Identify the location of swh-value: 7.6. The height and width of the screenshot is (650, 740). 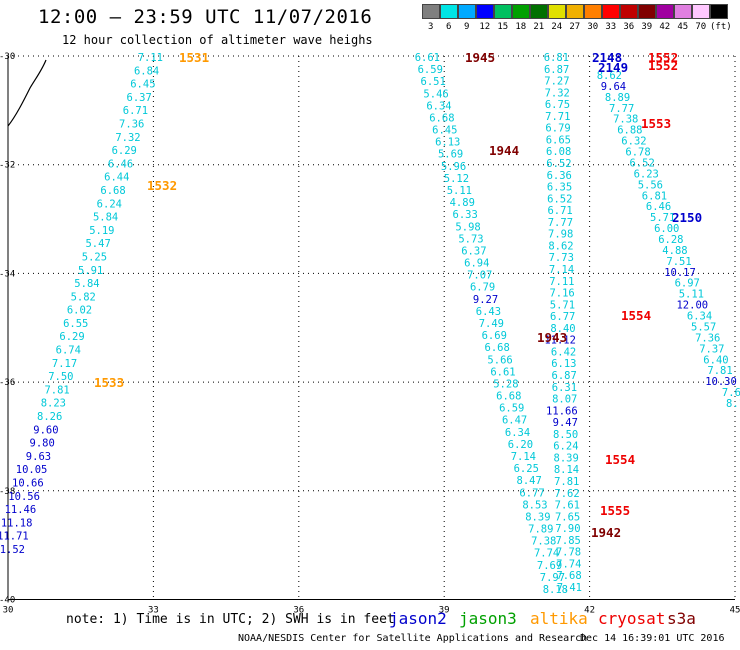
(731, 393).